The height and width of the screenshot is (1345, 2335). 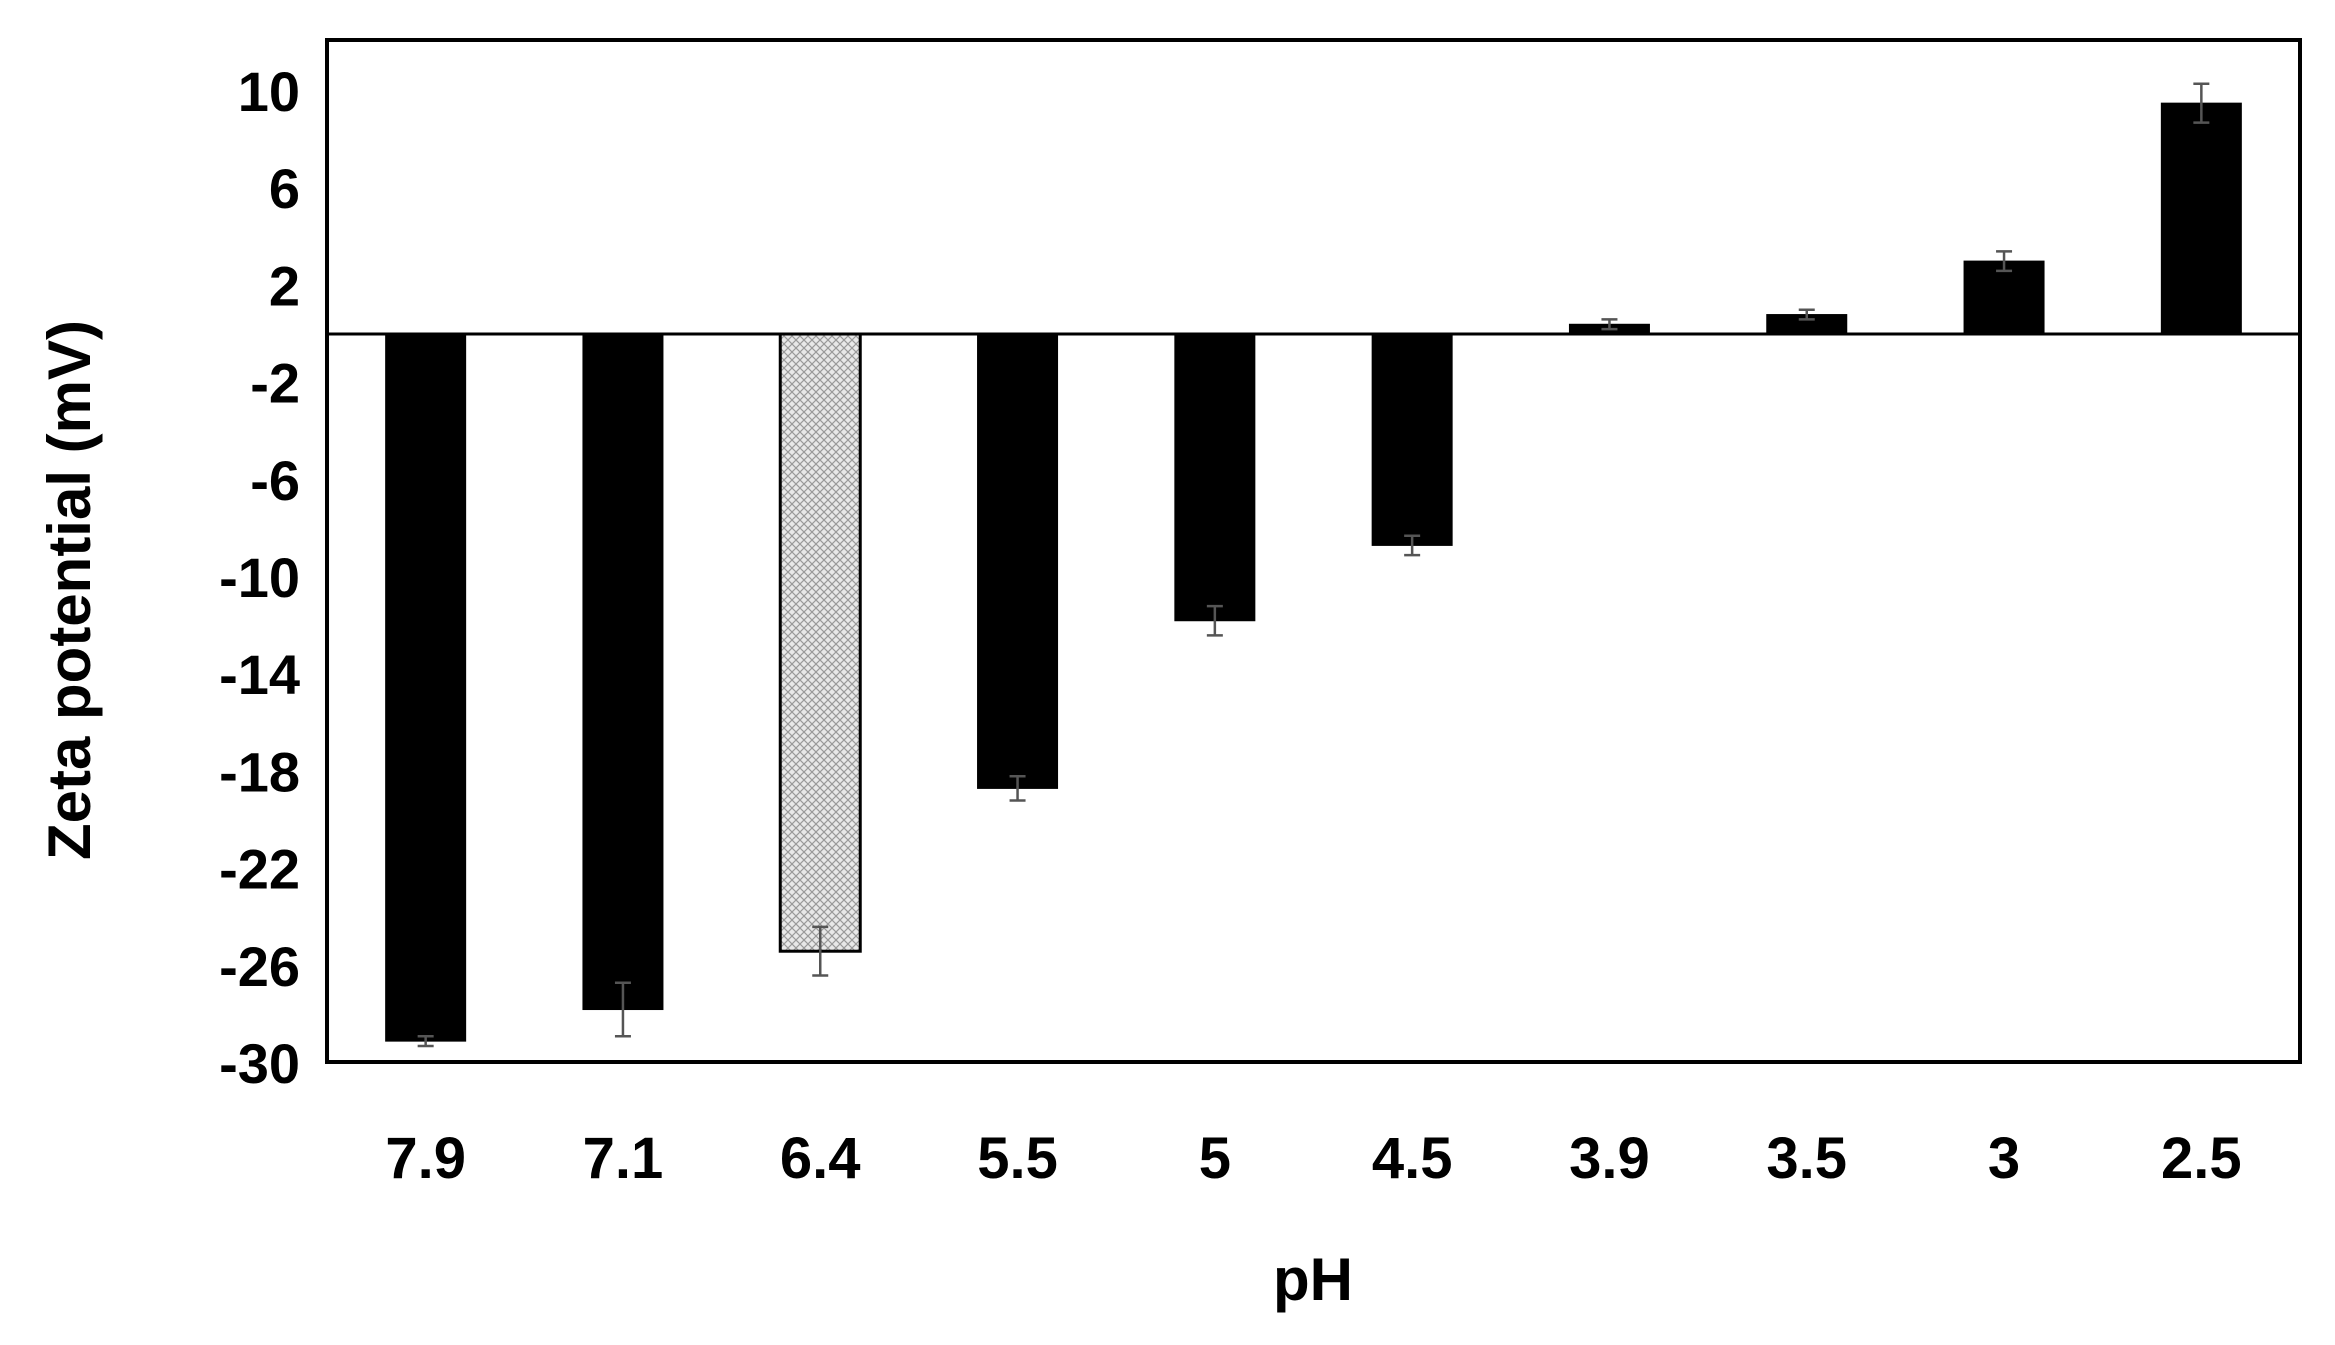 I want to click on y-tick-label: -10, so click(x=259, y=577).